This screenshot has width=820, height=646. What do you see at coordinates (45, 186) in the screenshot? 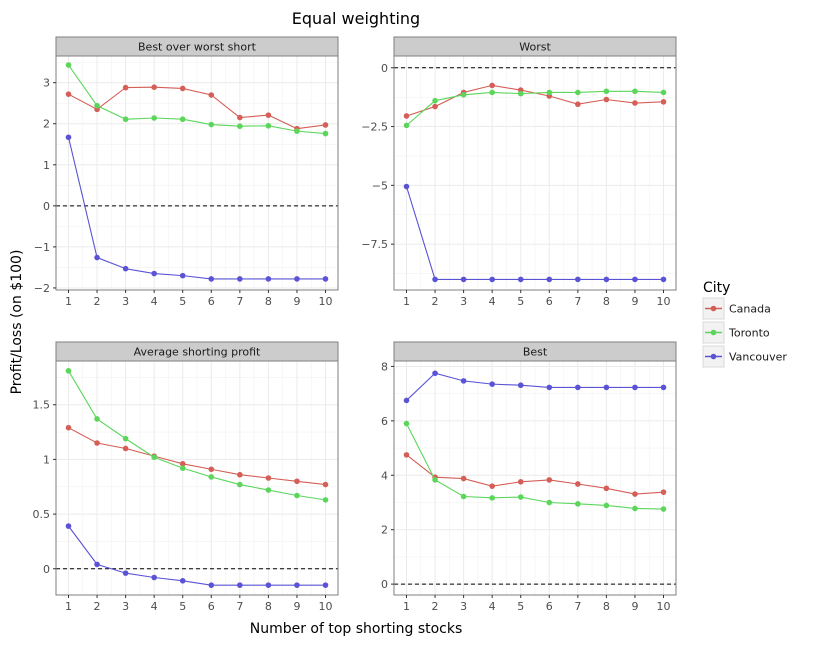
I see `y-axis: −2 −1 0 1 2 3` at bounding box center [45, 186].